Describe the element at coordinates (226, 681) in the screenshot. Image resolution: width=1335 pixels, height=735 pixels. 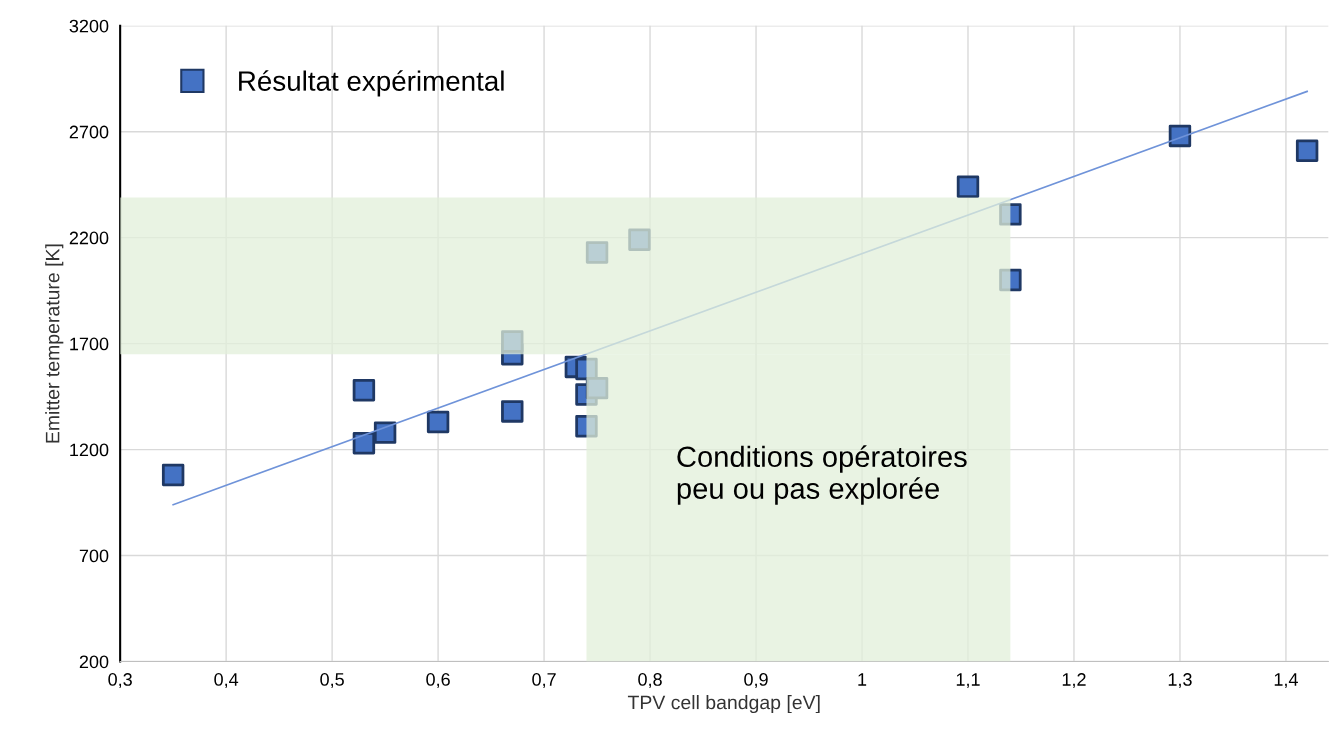
I see `x-tick-label: 0,4` at that location.